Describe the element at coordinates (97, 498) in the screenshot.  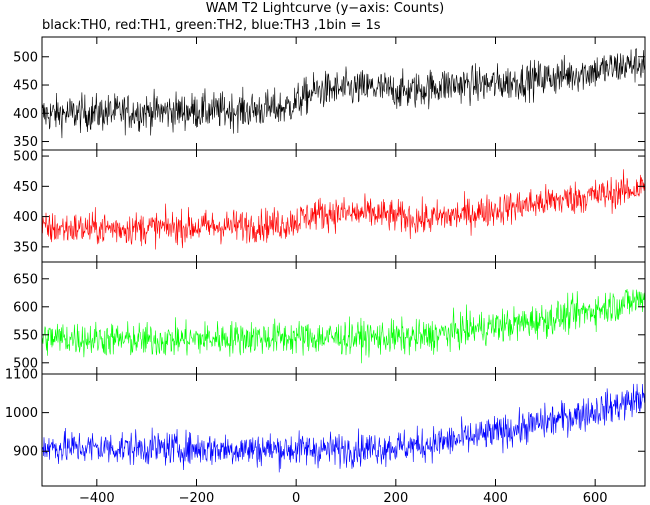
I see `x-tick-label: −400` at that location.